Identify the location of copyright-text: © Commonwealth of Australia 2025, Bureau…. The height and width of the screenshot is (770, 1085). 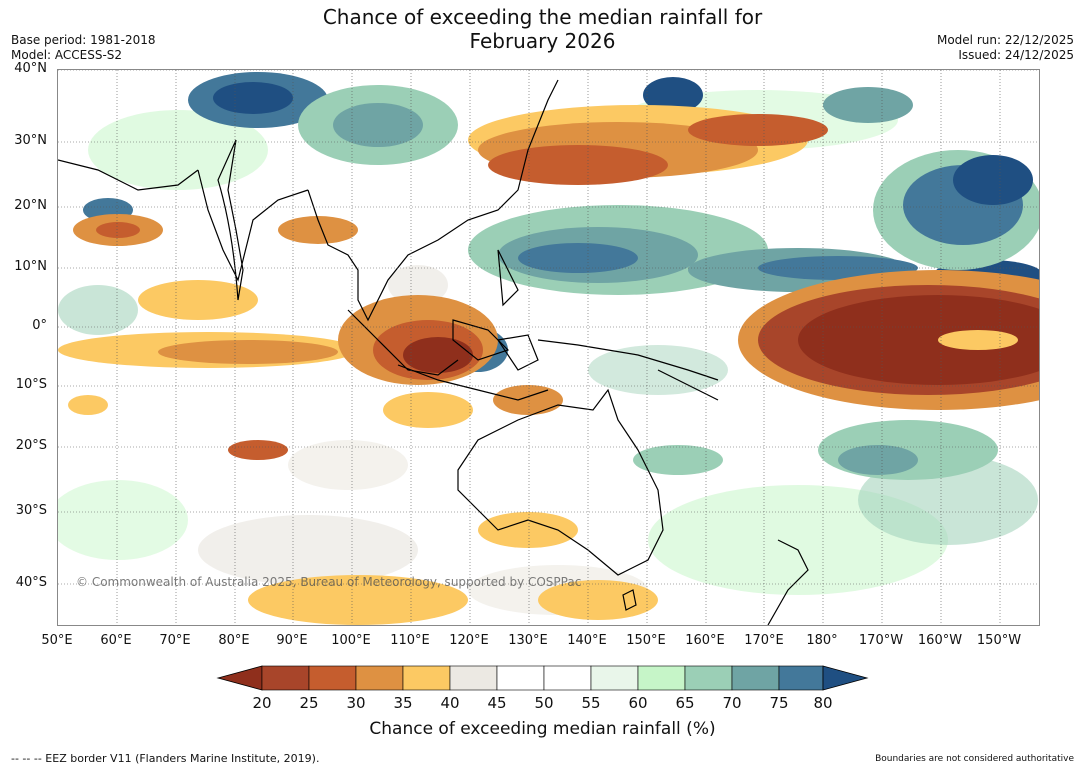
(329, 582).